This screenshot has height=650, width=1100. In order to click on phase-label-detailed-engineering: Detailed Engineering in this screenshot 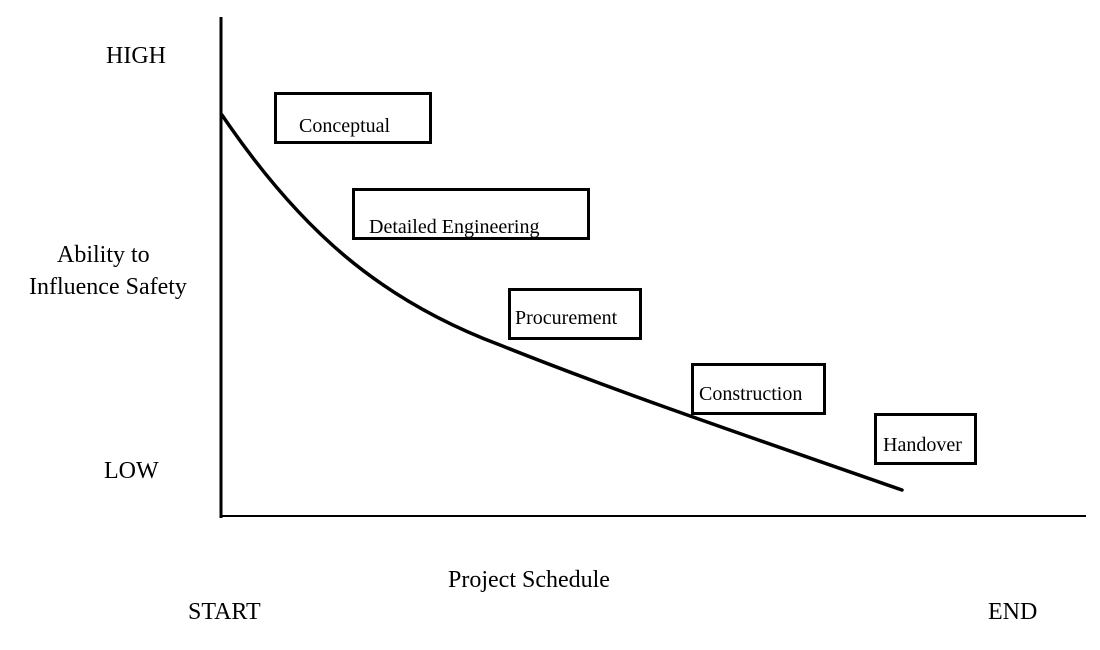, I will do `click(454, 227)`.